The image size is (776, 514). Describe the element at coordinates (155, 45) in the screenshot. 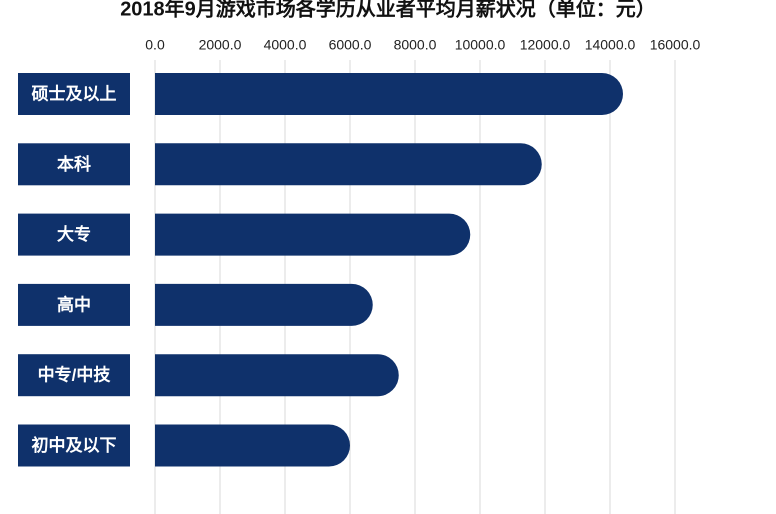

I see `x-tick-label: 0.0` at that location.